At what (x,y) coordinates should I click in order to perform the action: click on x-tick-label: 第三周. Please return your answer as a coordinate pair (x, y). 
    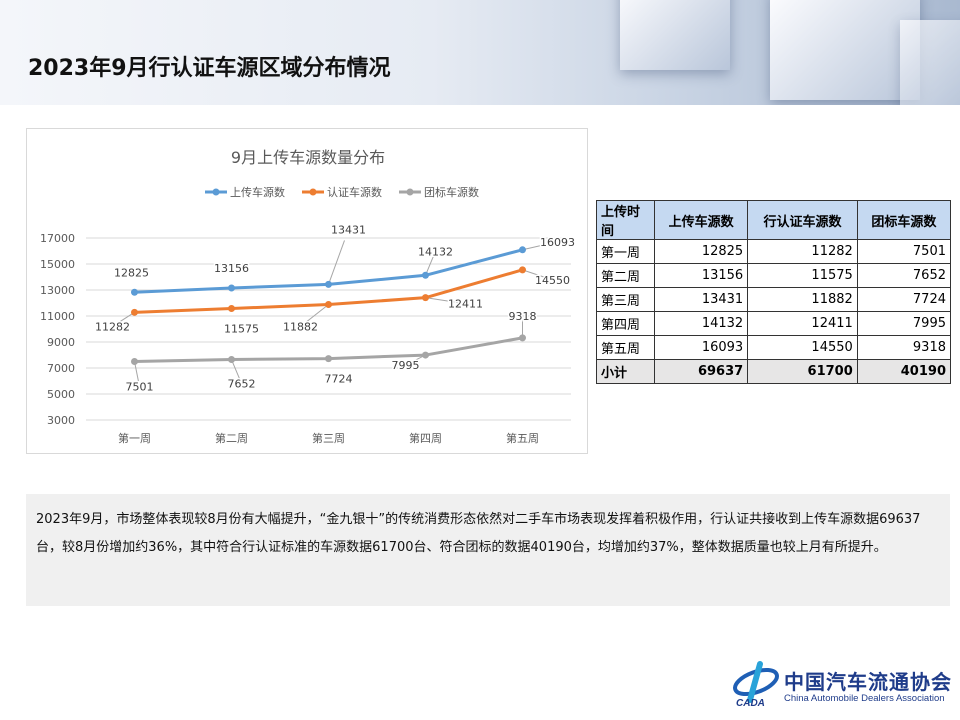
    Looking at the image, I should click on (328, 438).